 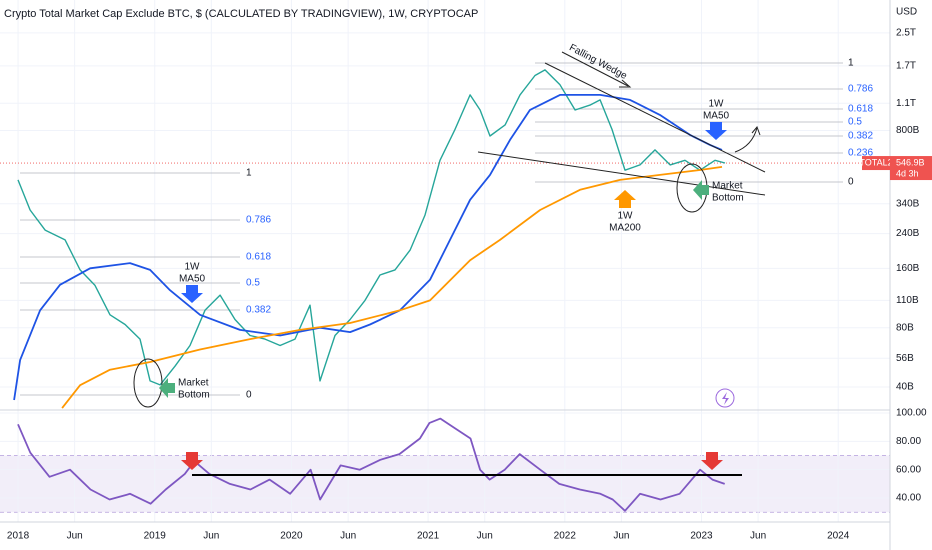 I want to click on x-tick-label: 2023, so click(x=701, y=536).